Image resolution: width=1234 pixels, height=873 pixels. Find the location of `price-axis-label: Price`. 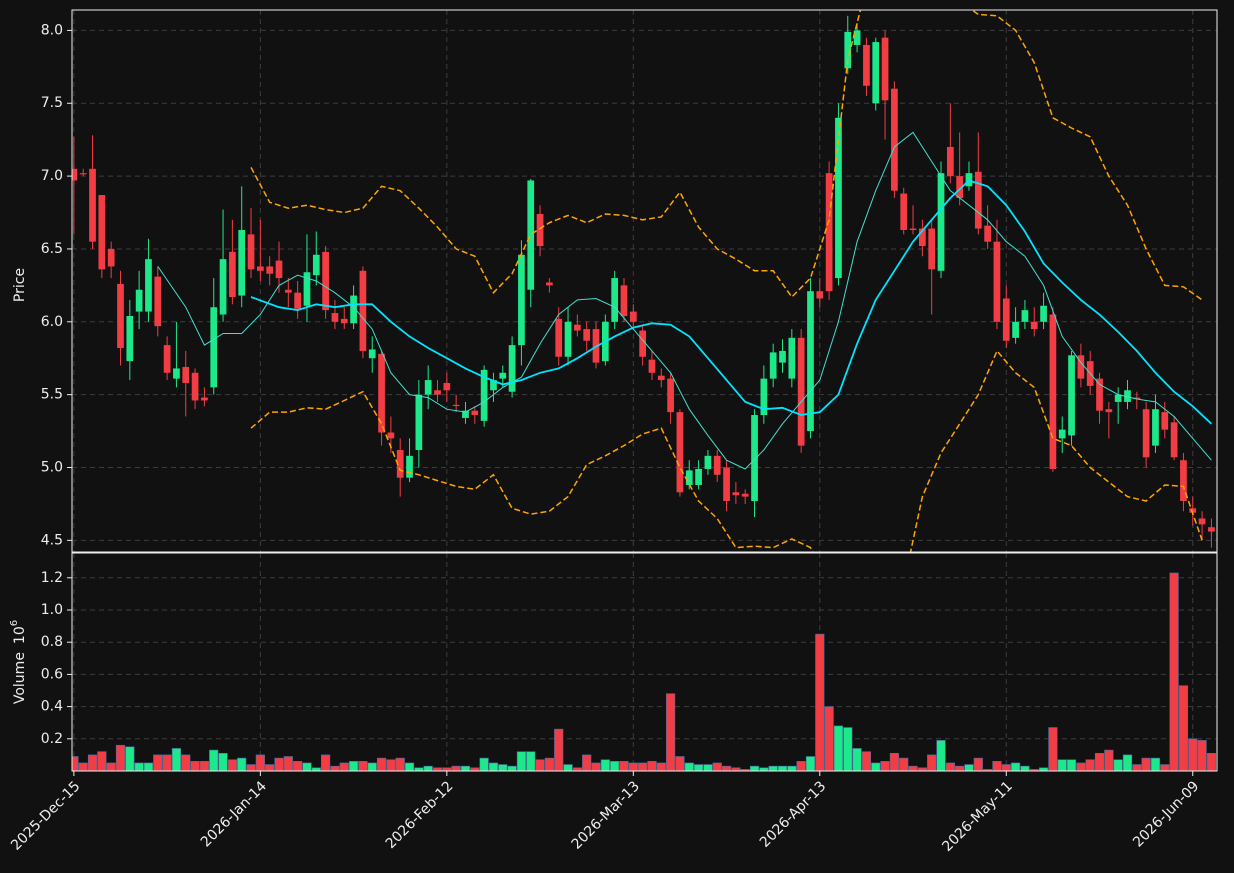

price-axis-label: Price is located at coordinates (20, 285).